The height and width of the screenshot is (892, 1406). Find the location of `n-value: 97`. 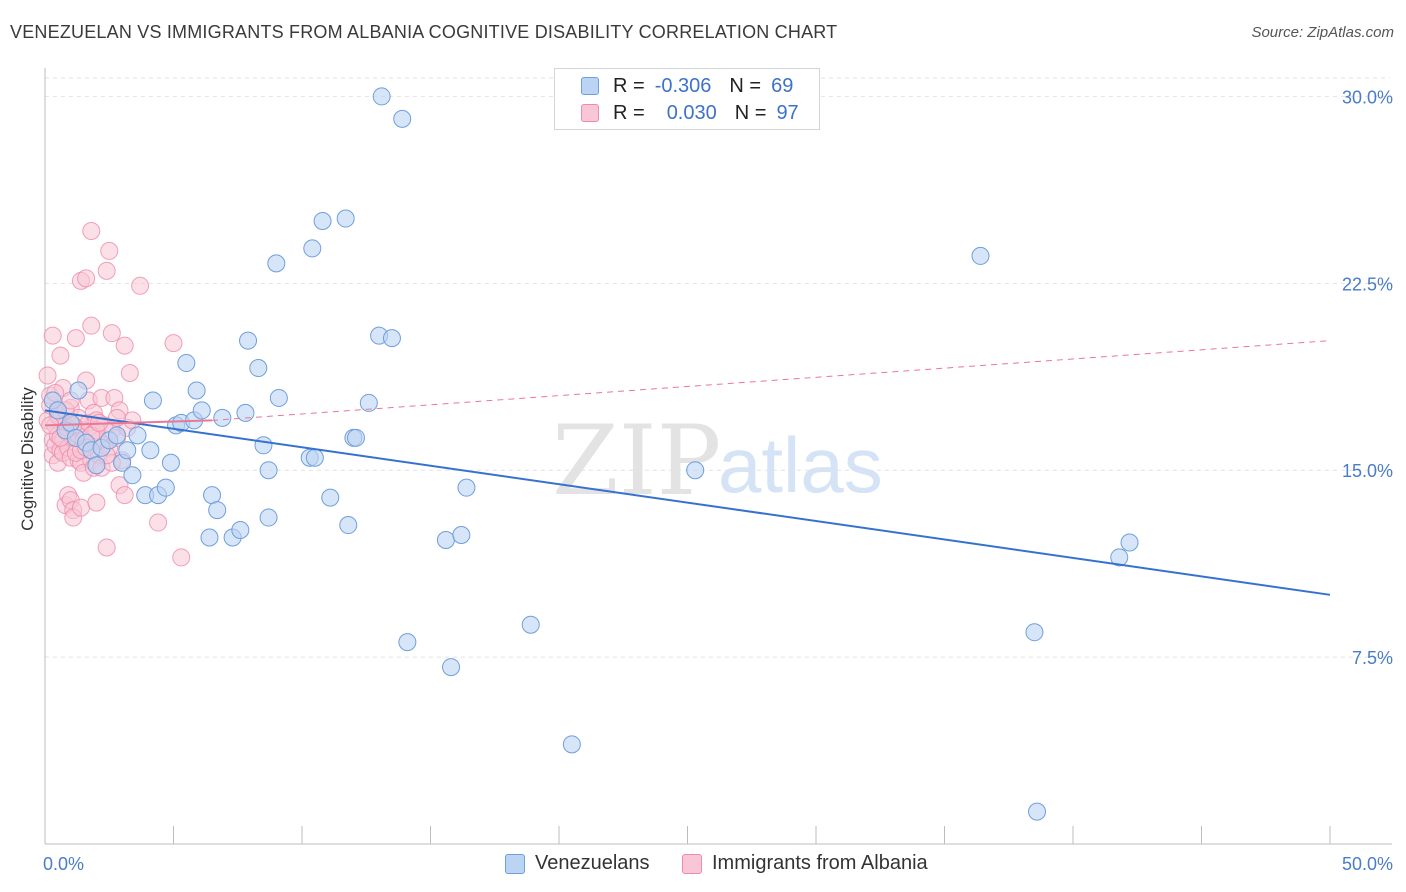

n-value: 97 is located at coordinates (787, 112).